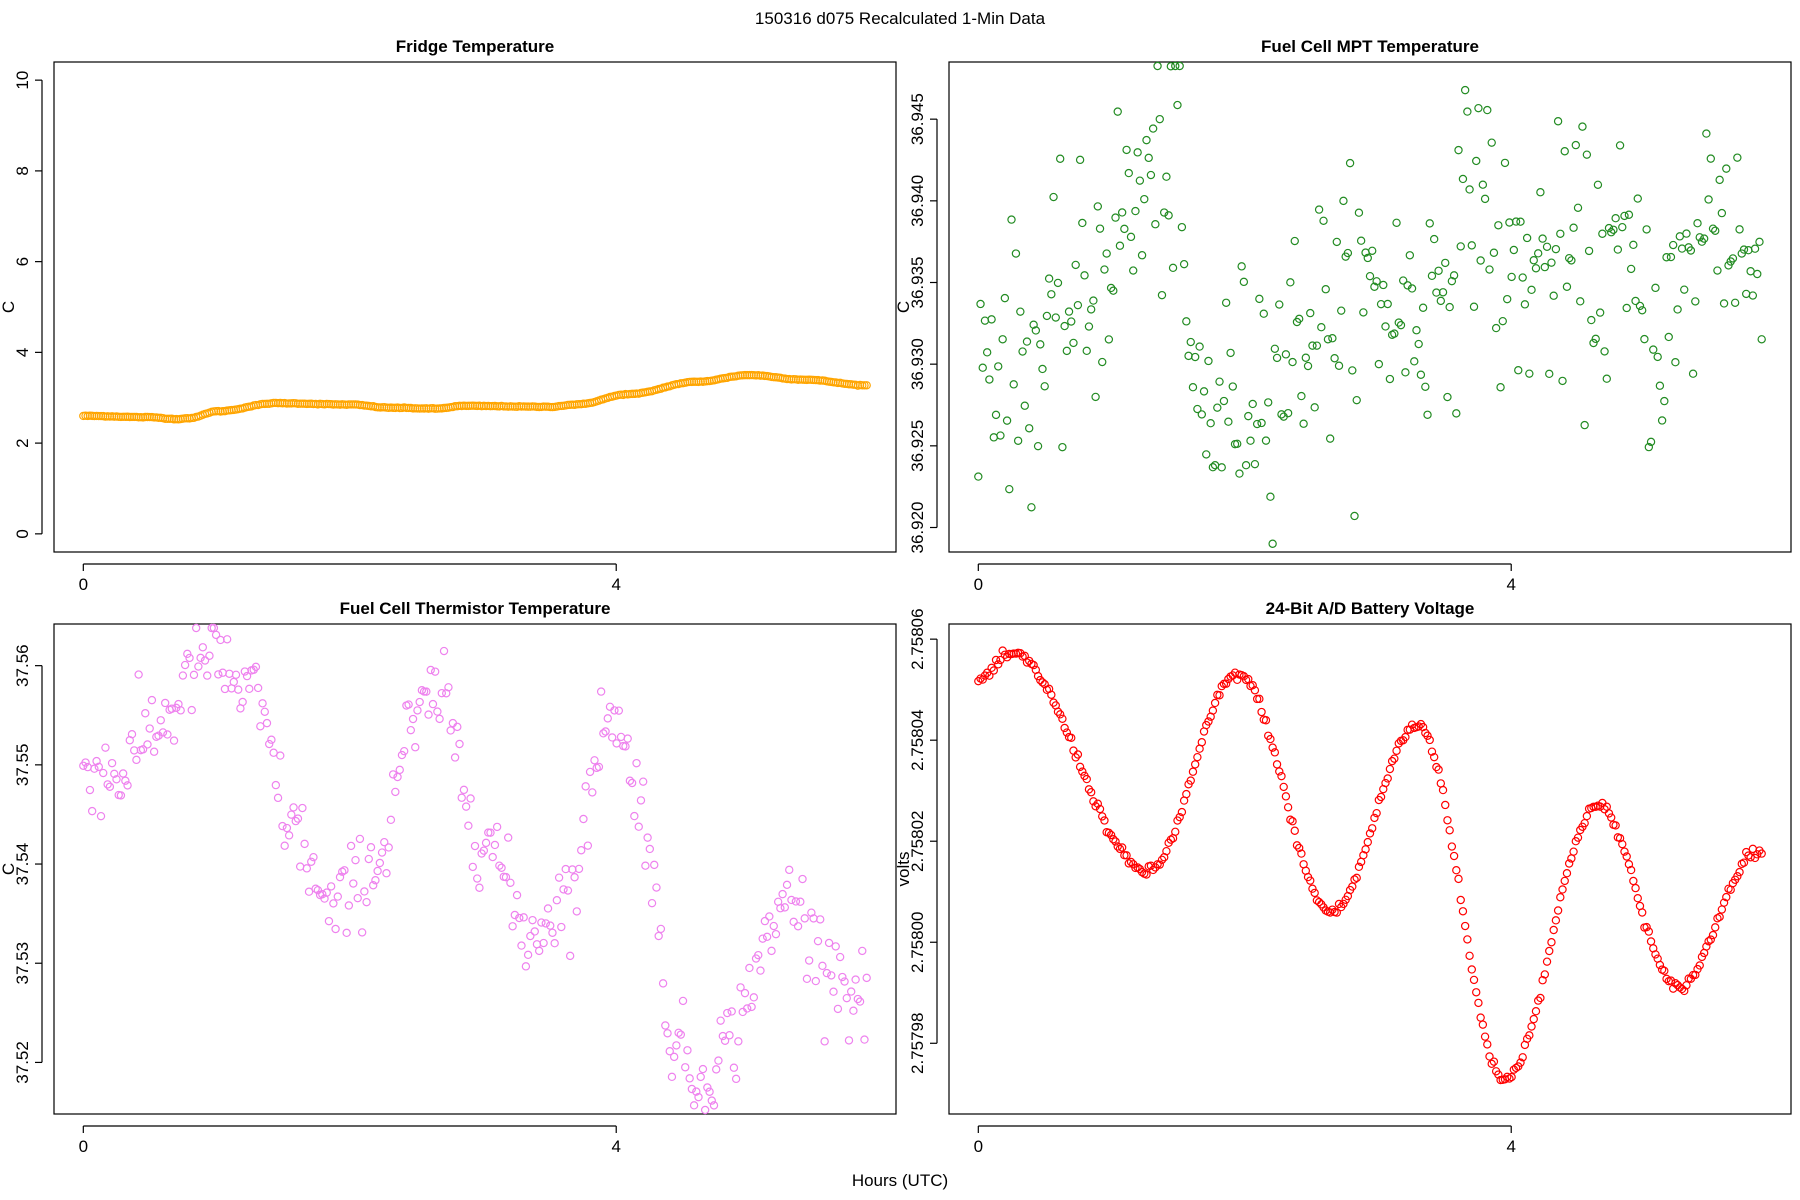 This screenshot has width=1800, height=1200. Describe the element at coordinates (22, 1062) in the screenshot. I see `y-tick-label: 37.52` at that location.